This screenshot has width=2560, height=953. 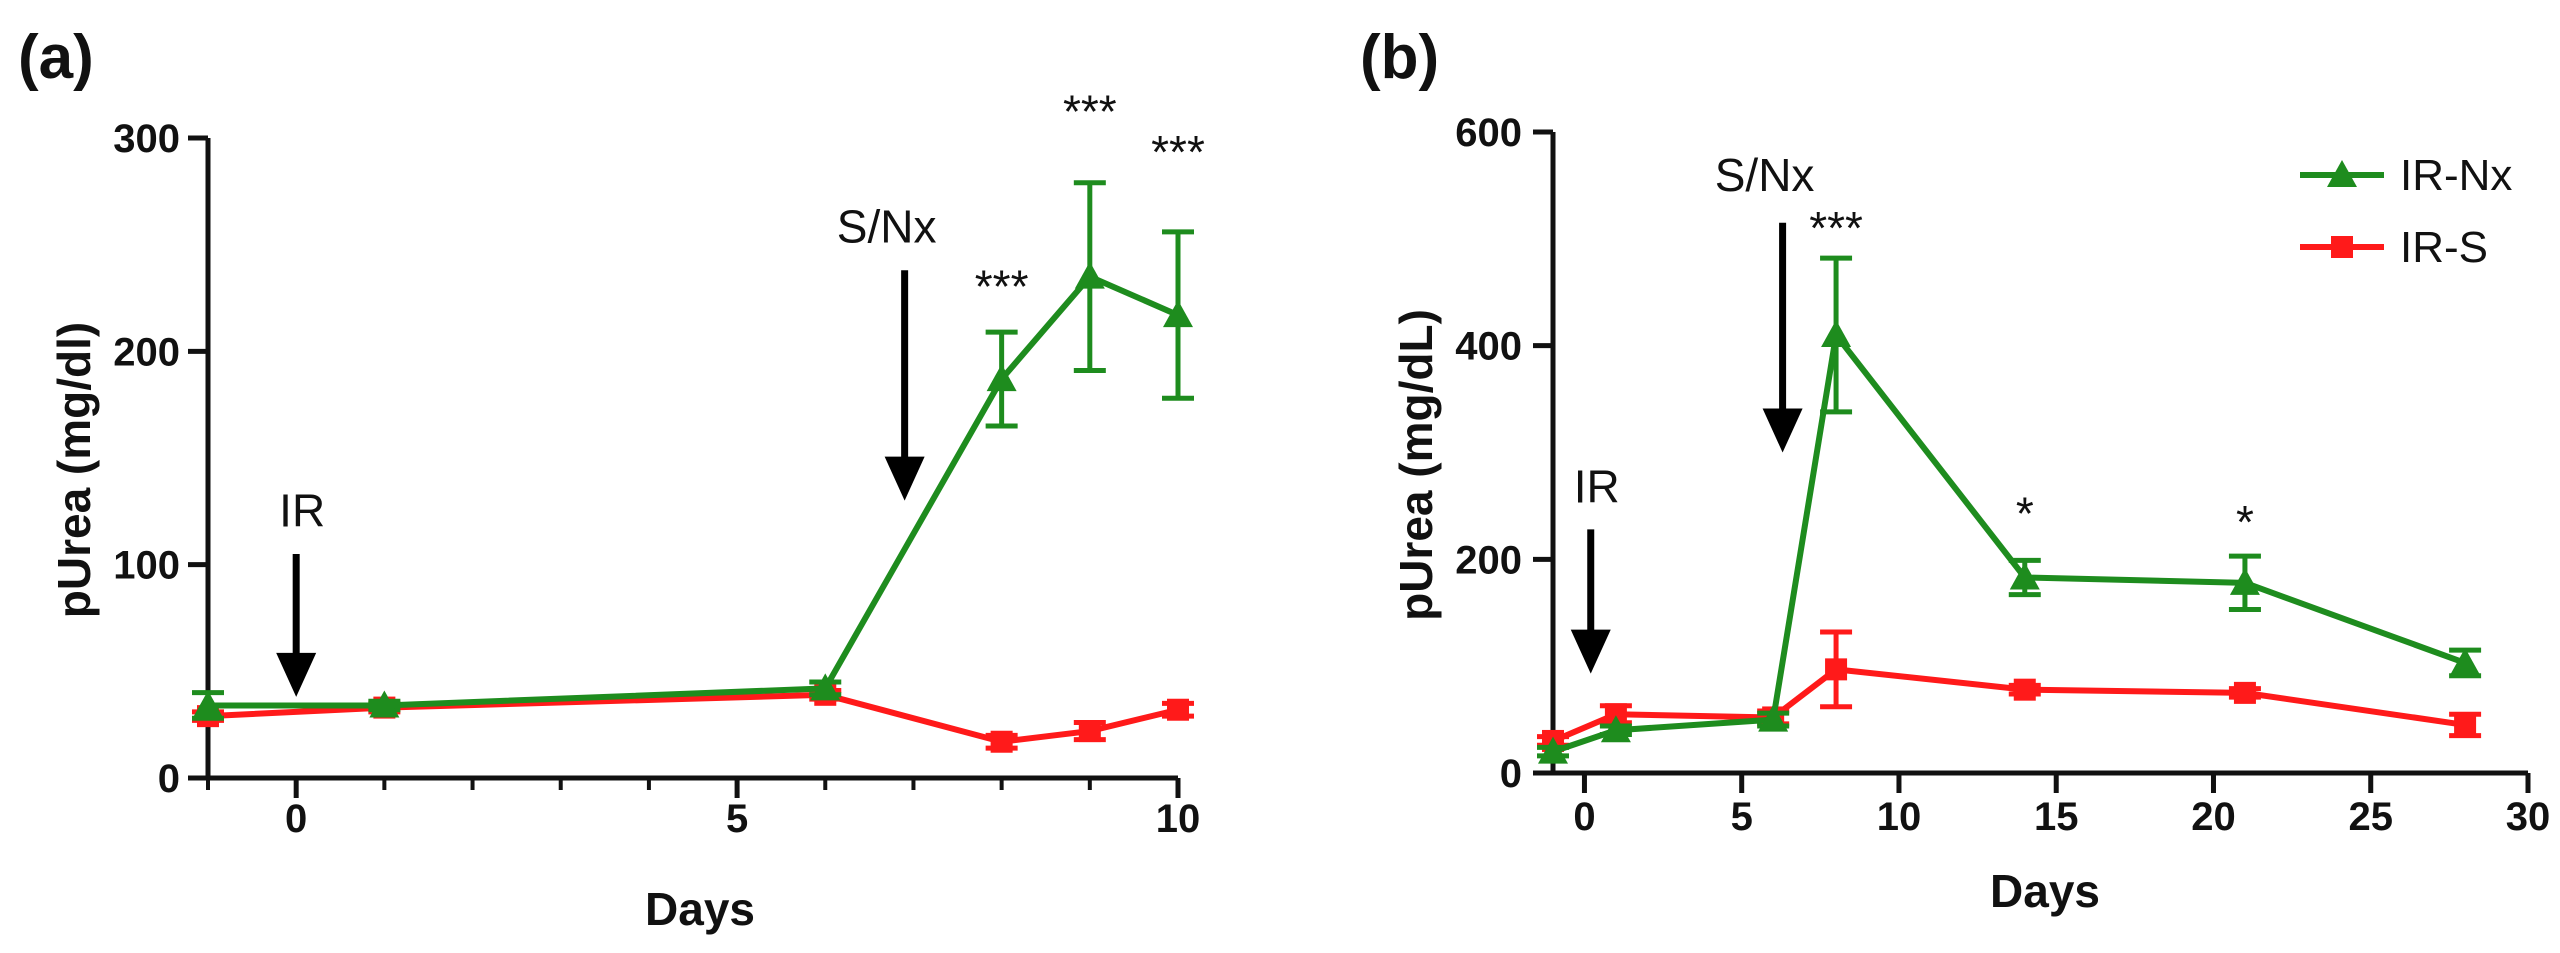 What do you see at coordinates (1836, 228) in the screenshot?
I see `panel-b-significance-label: ***` at bounding box center [1836, 228].